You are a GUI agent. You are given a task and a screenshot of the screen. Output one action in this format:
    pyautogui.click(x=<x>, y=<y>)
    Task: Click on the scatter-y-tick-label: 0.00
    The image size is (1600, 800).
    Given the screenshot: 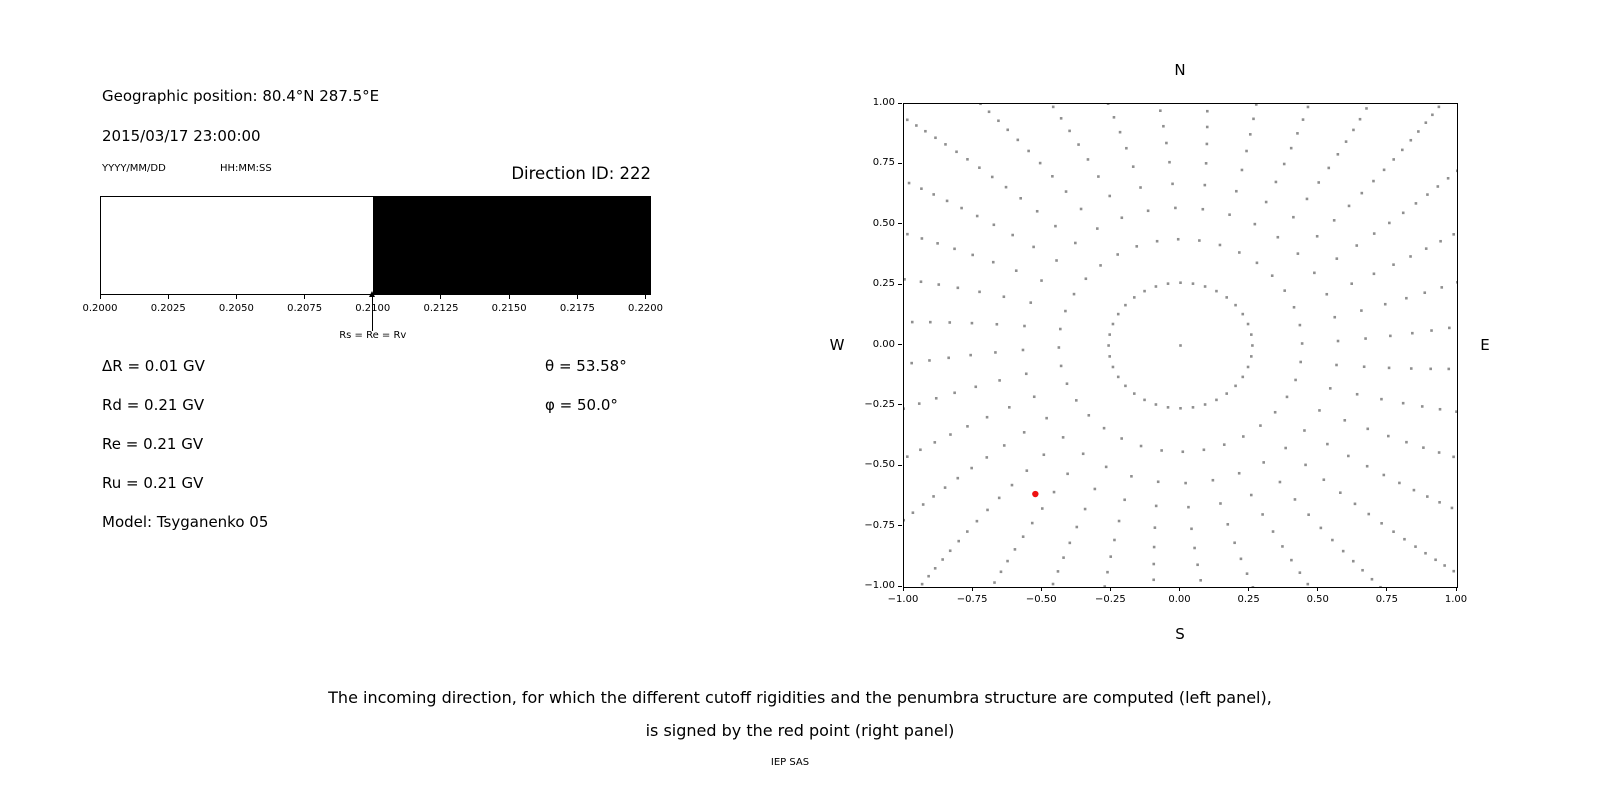 What is the action you would take?
    pyautogui.click(x=883, y=344)
    